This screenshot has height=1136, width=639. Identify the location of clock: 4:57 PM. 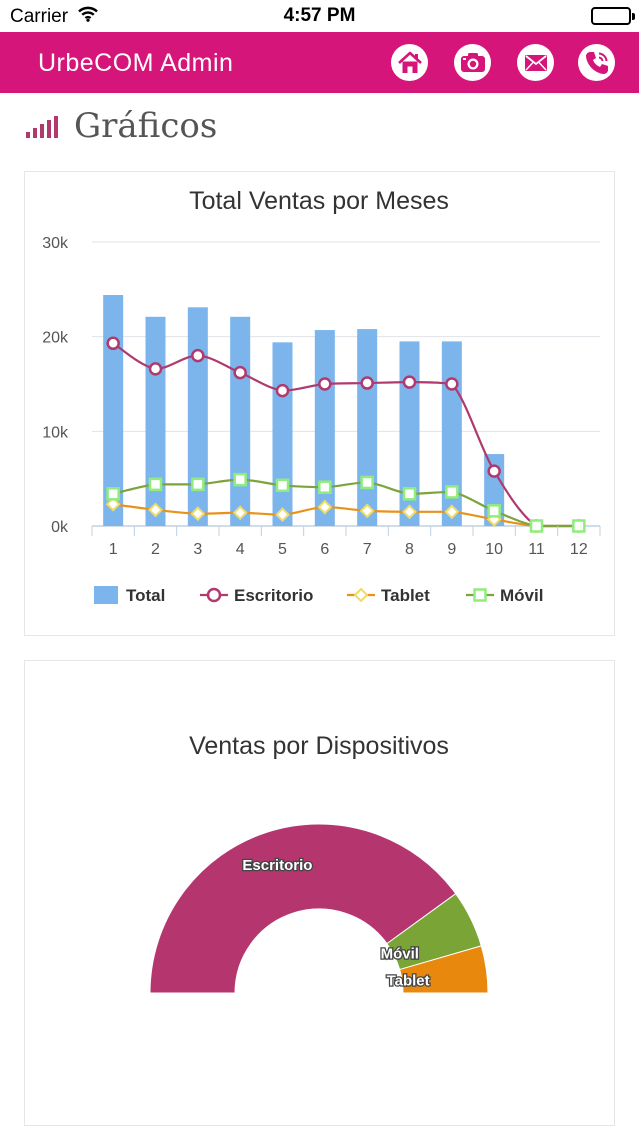
(319, 15).